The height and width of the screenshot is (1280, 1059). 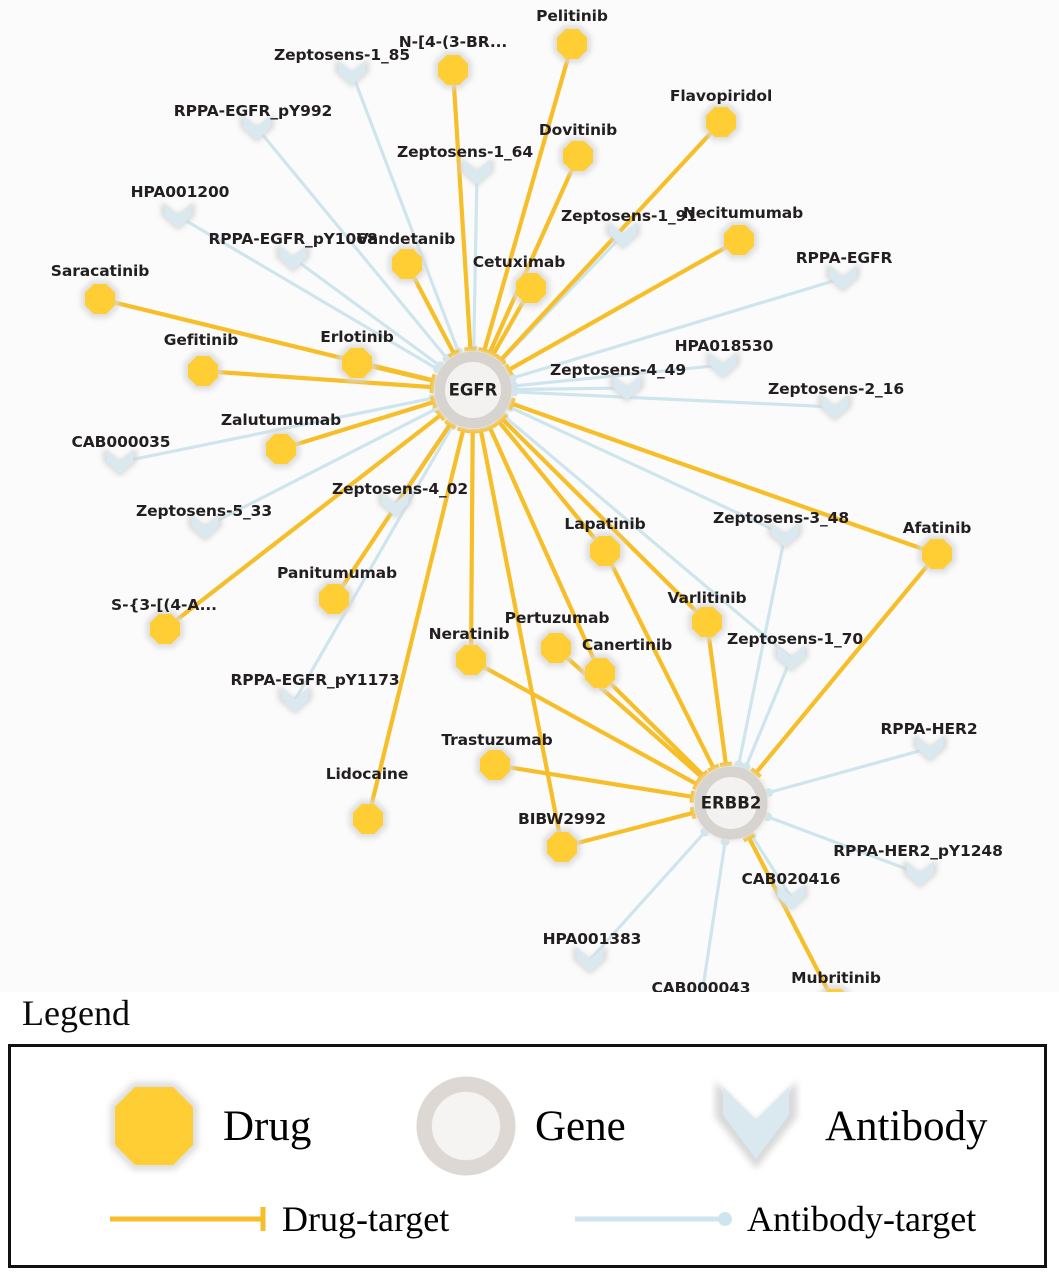 What do you see at coordinates (527, 1124) in the screenshot?
I see `legend-node-row: Drug Gene Antibody` at bounding box center [527, 1124].